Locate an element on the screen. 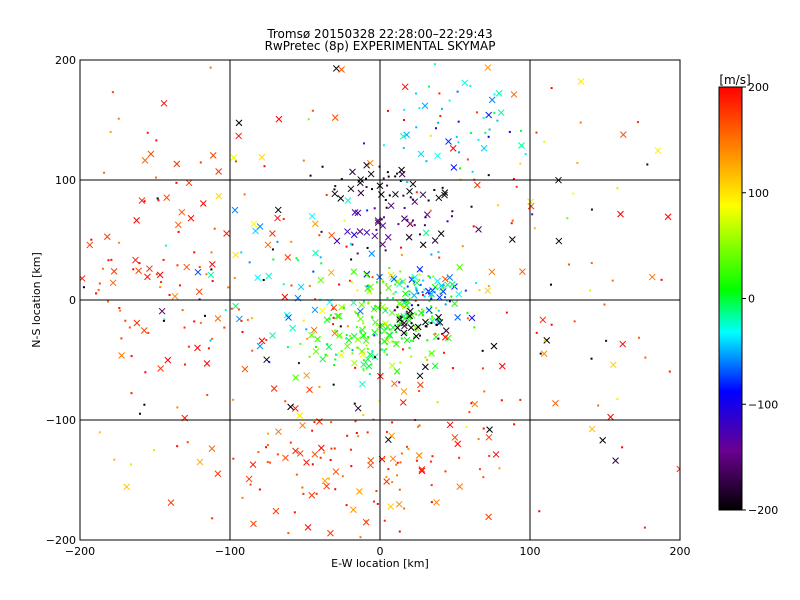  colorbar-tick-label: 0 is located at coordinates (751, 299).